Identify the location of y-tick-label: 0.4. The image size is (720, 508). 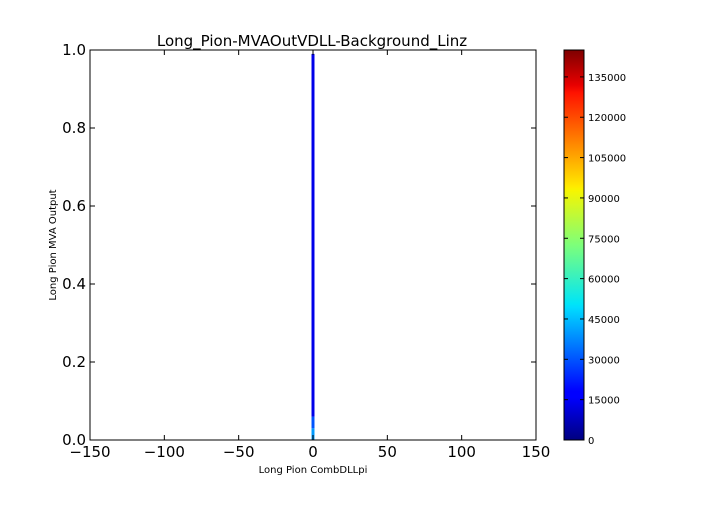
(74, 284).